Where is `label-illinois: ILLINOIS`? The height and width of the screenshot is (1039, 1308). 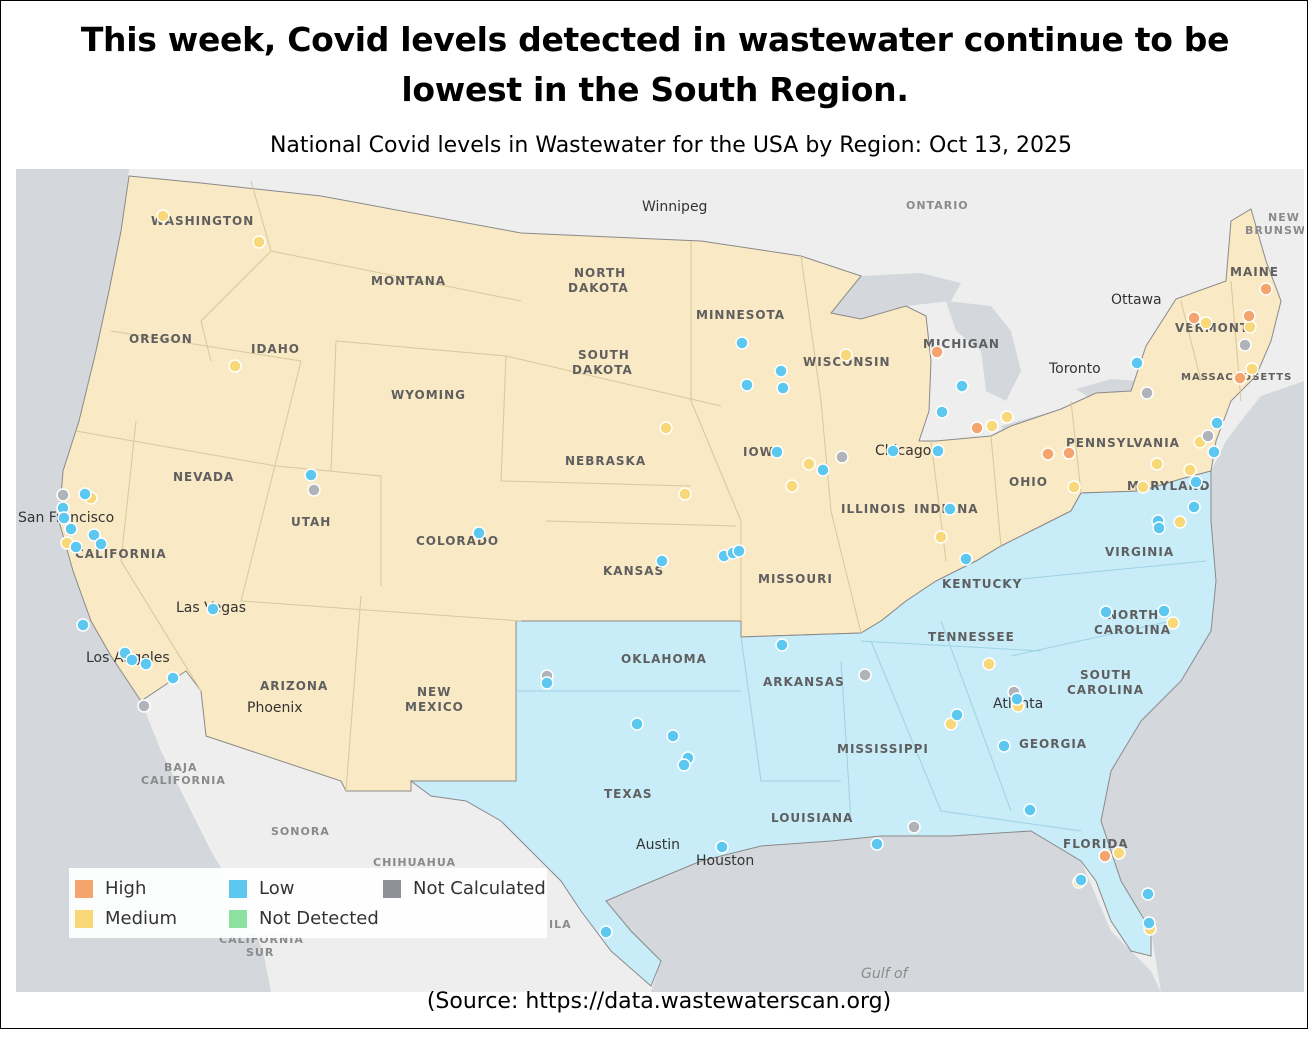
label-illinois: ILLINOIS is located at coordinates (874, 509).